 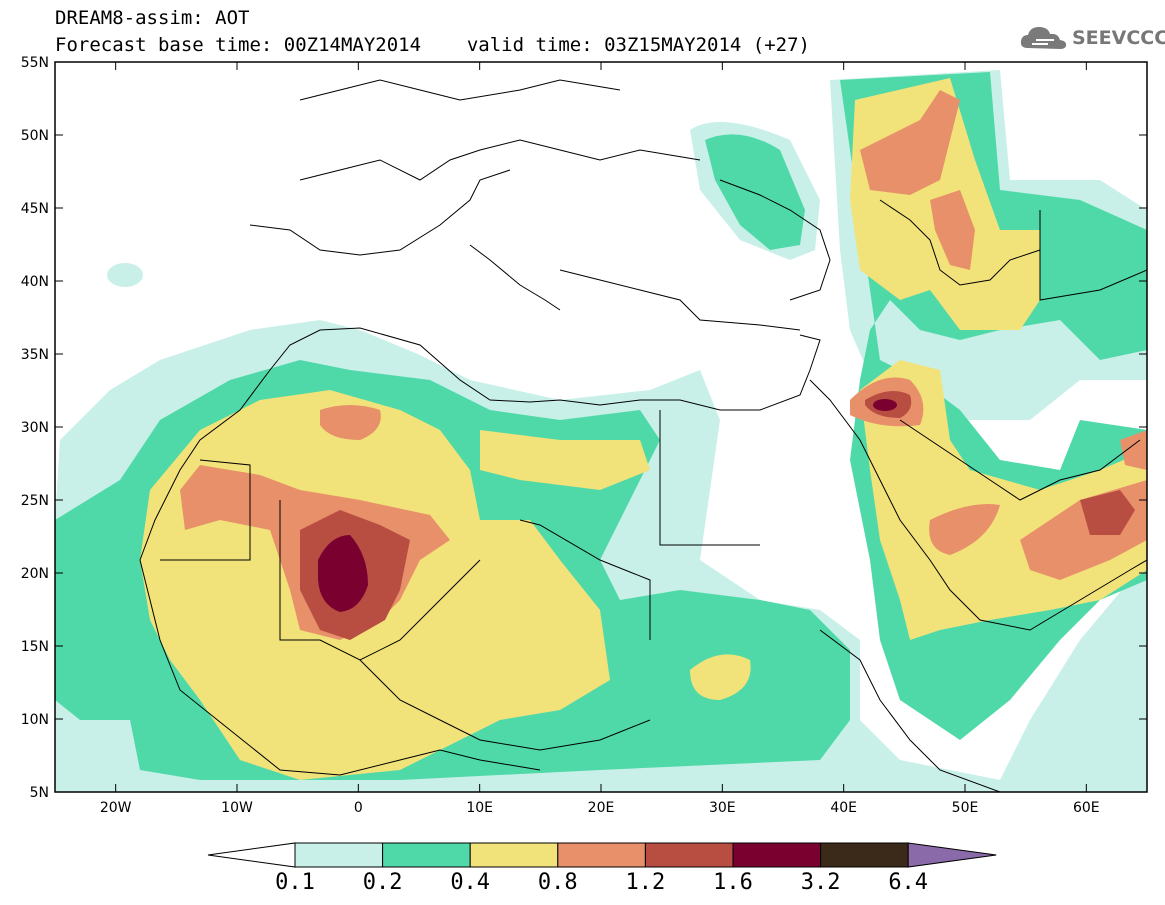 I want to click on colorbar-label: 0.8, so click(x=557, y=882).